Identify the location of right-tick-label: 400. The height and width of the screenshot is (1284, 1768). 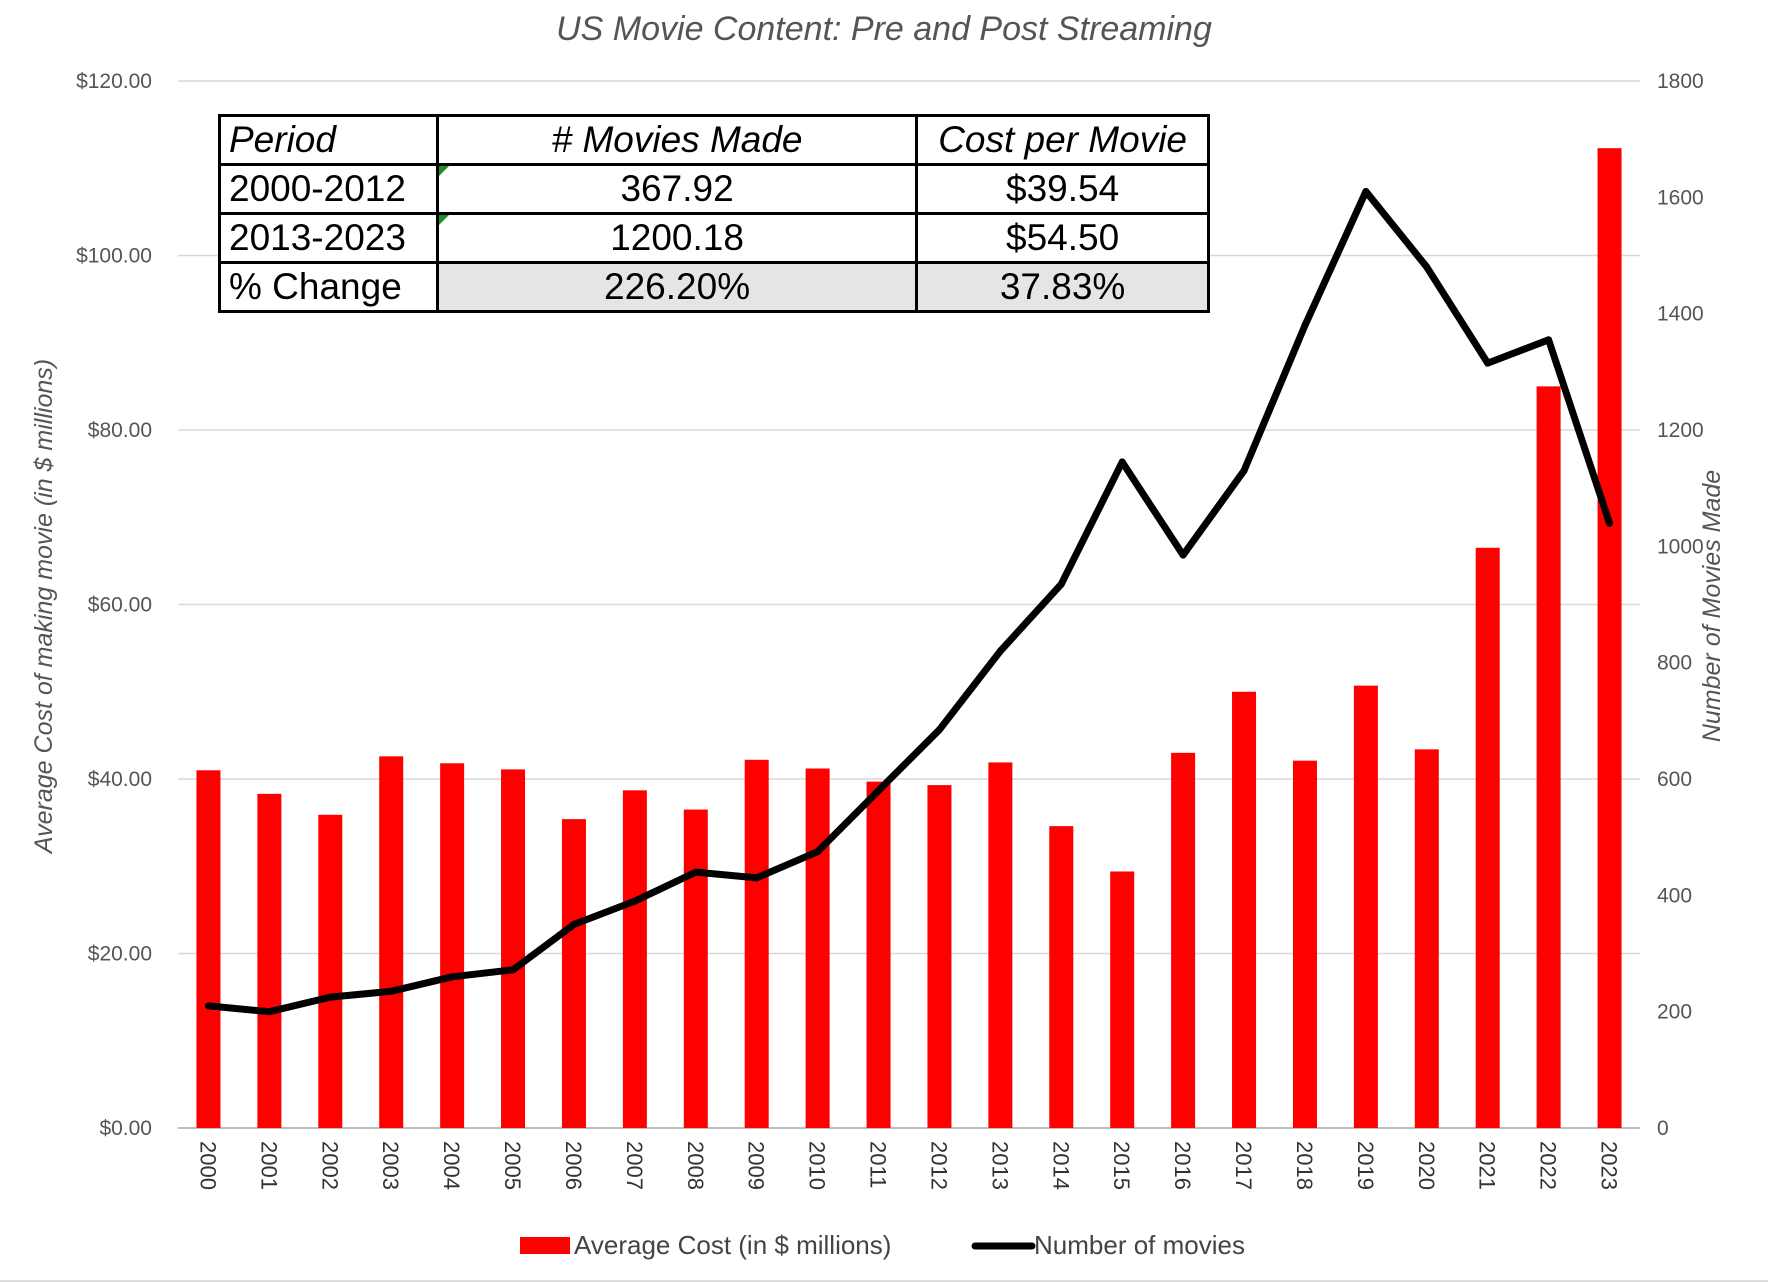
(1674, 895).